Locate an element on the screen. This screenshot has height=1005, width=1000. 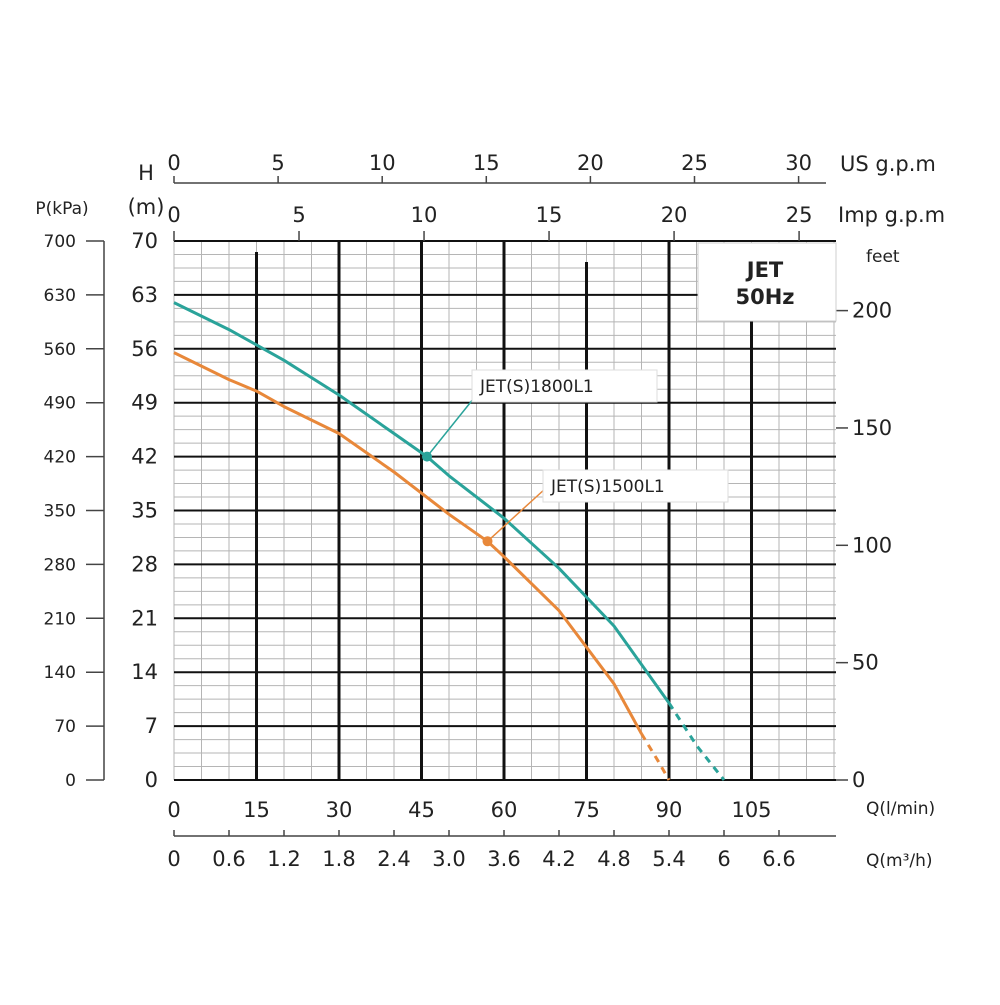
callout-1500-box is located at coordinates (635, 486).